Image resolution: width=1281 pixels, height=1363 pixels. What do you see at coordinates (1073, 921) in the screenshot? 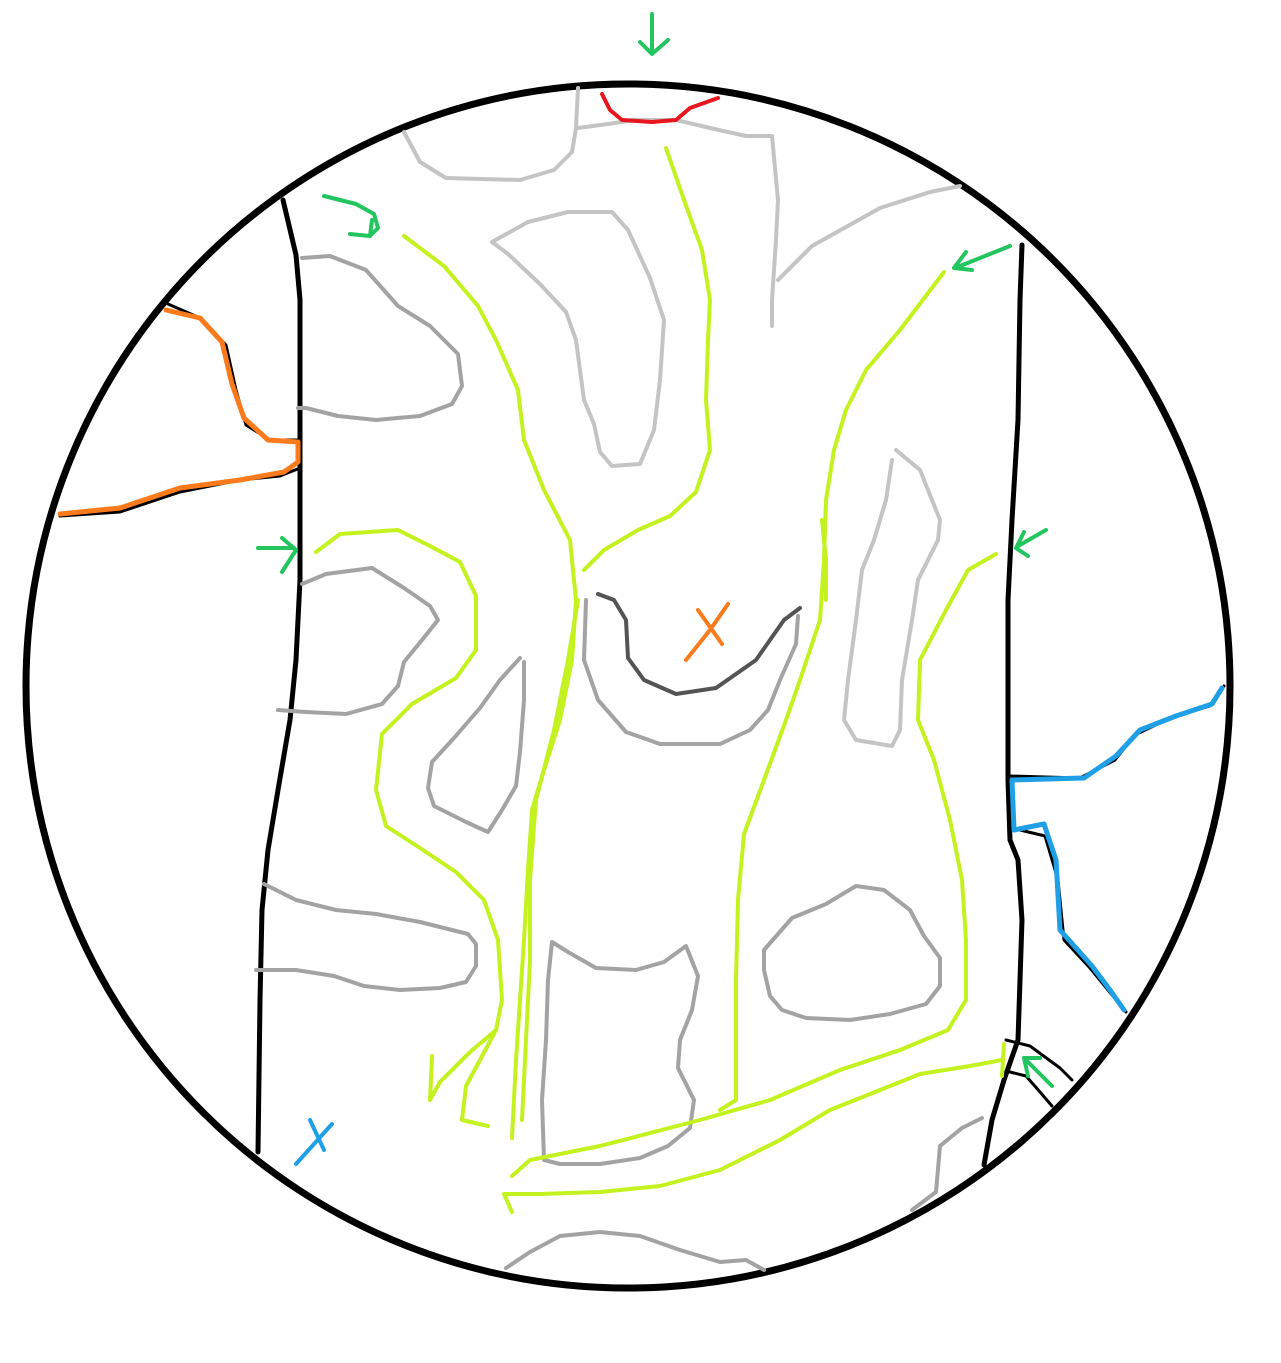
I see `right-passage-edge-lower` at bounding box center [1073, 921].